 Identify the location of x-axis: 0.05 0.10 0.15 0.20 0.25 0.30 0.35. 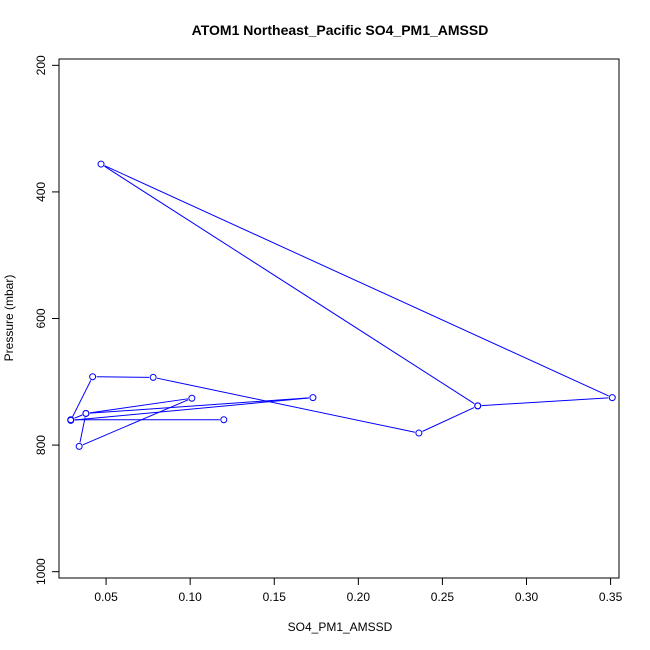
(358, 591).